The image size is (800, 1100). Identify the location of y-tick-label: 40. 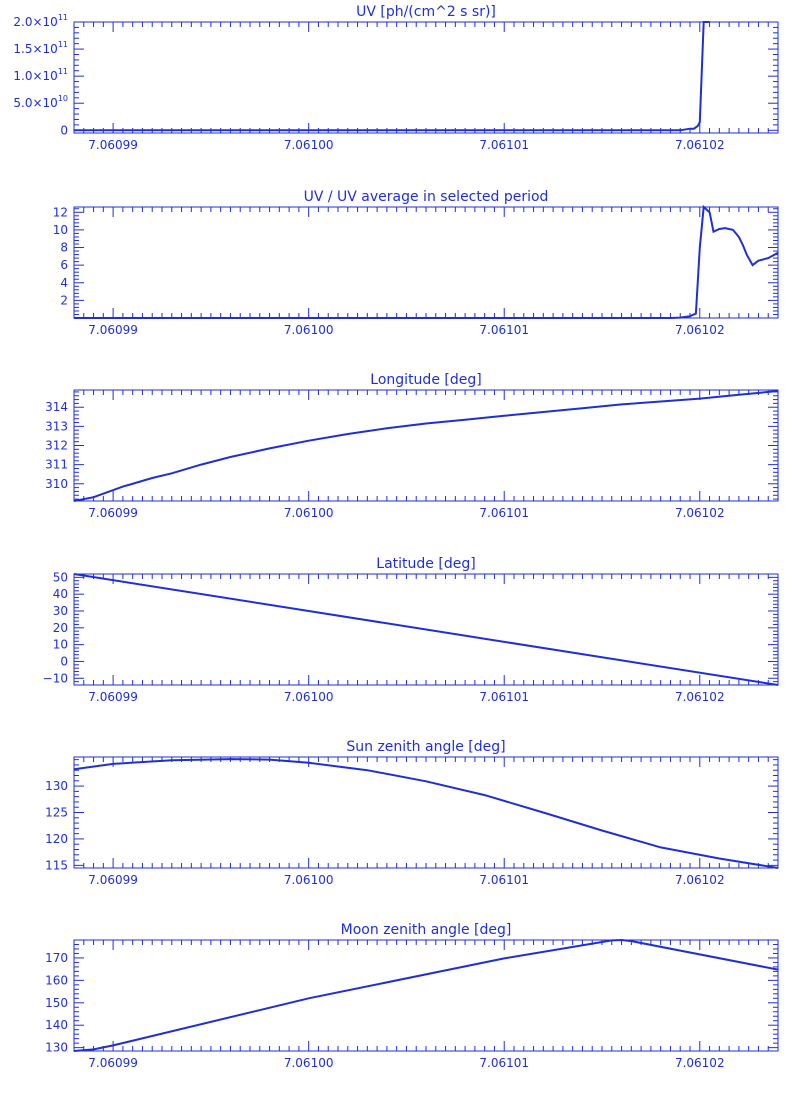
(60, 594).